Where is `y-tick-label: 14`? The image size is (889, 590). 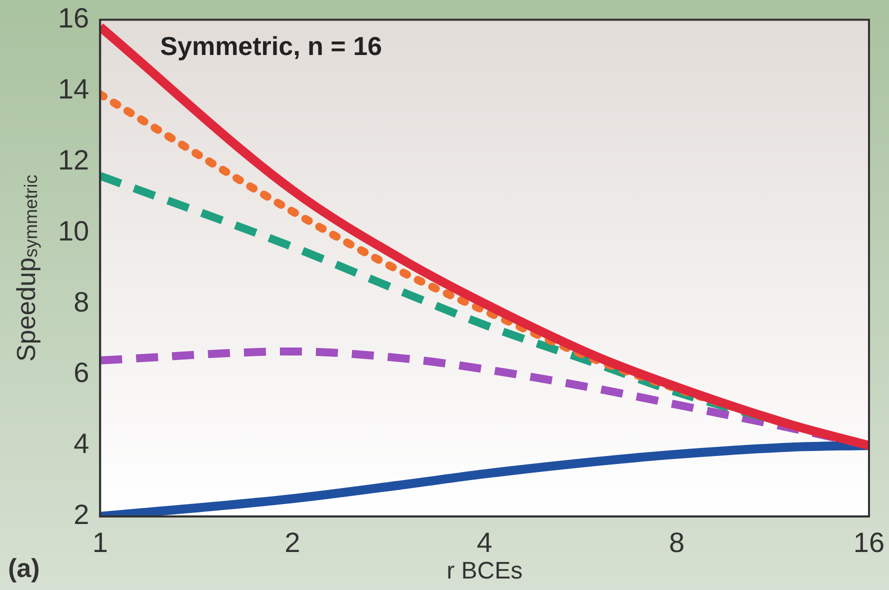
y-tick-label: 14 is located at coordinates (74, 88).